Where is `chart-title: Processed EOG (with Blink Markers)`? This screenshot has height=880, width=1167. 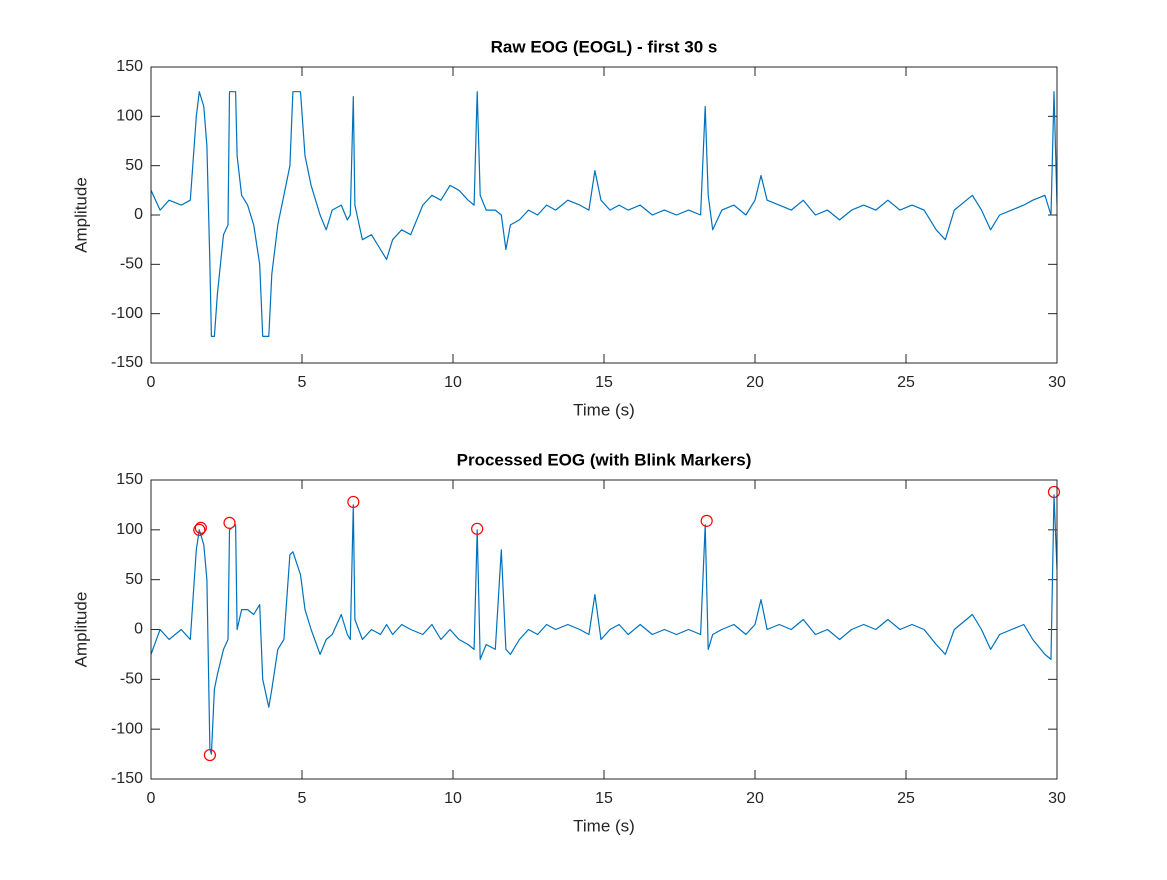 chart-title: Processed EOG (with Blink Markers) is located at coordinates (604, 459).